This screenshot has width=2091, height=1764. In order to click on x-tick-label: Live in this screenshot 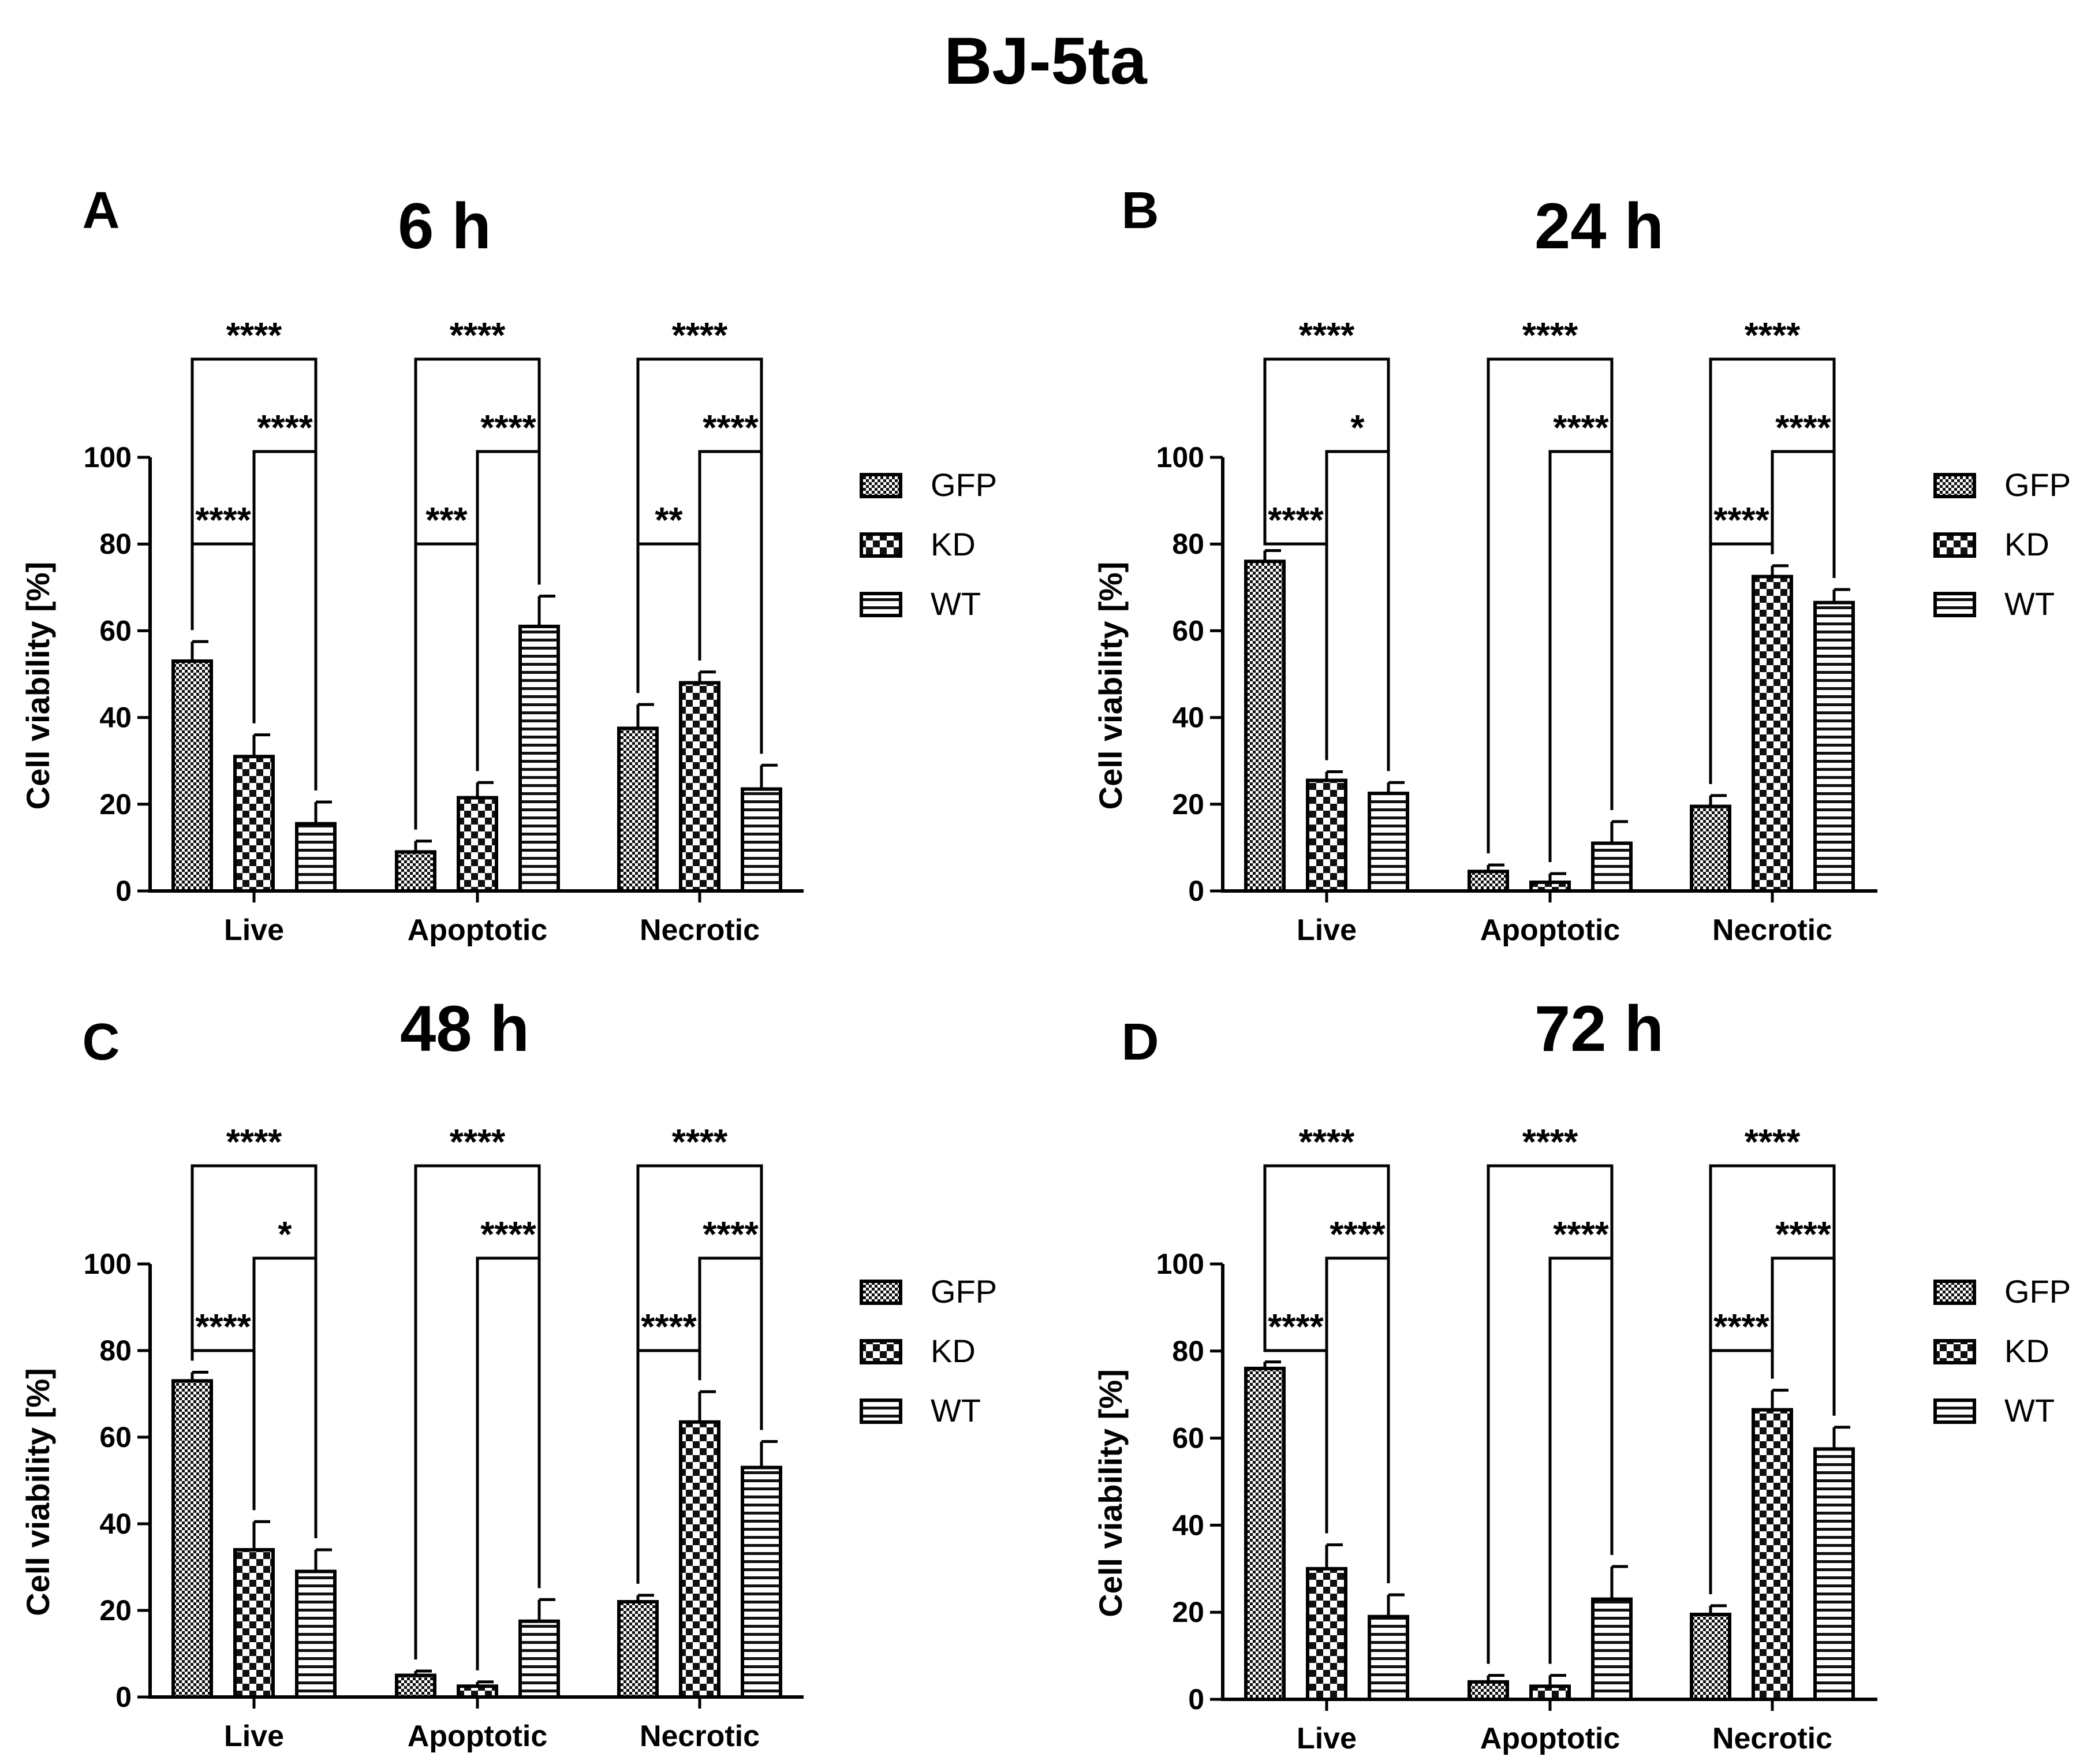, I will do `click(1327, 1738)`.